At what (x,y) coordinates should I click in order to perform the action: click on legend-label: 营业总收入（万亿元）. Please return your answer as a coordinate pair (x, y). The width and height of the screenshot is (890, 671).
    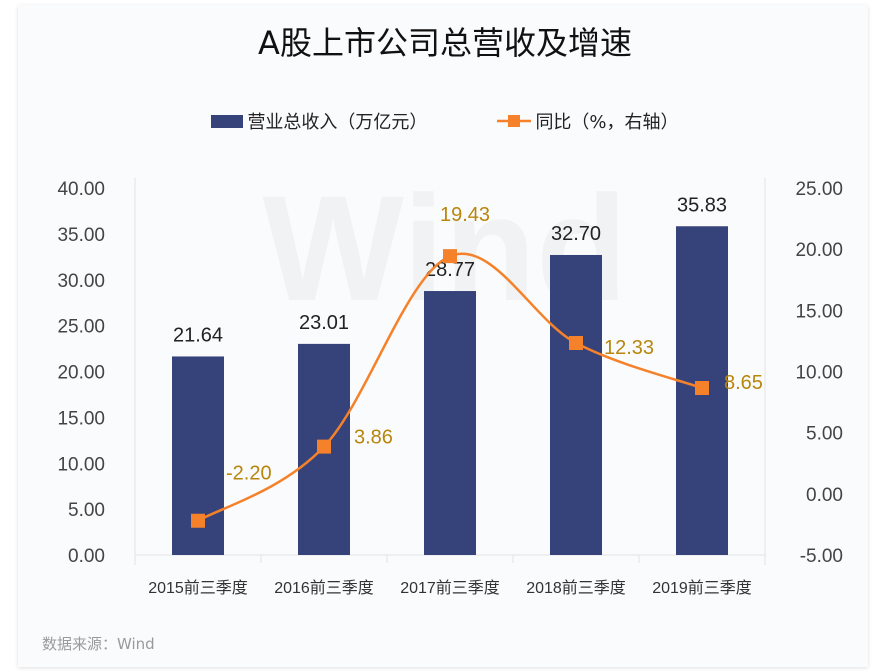
    Looking at the image, I should click on (337, 122).